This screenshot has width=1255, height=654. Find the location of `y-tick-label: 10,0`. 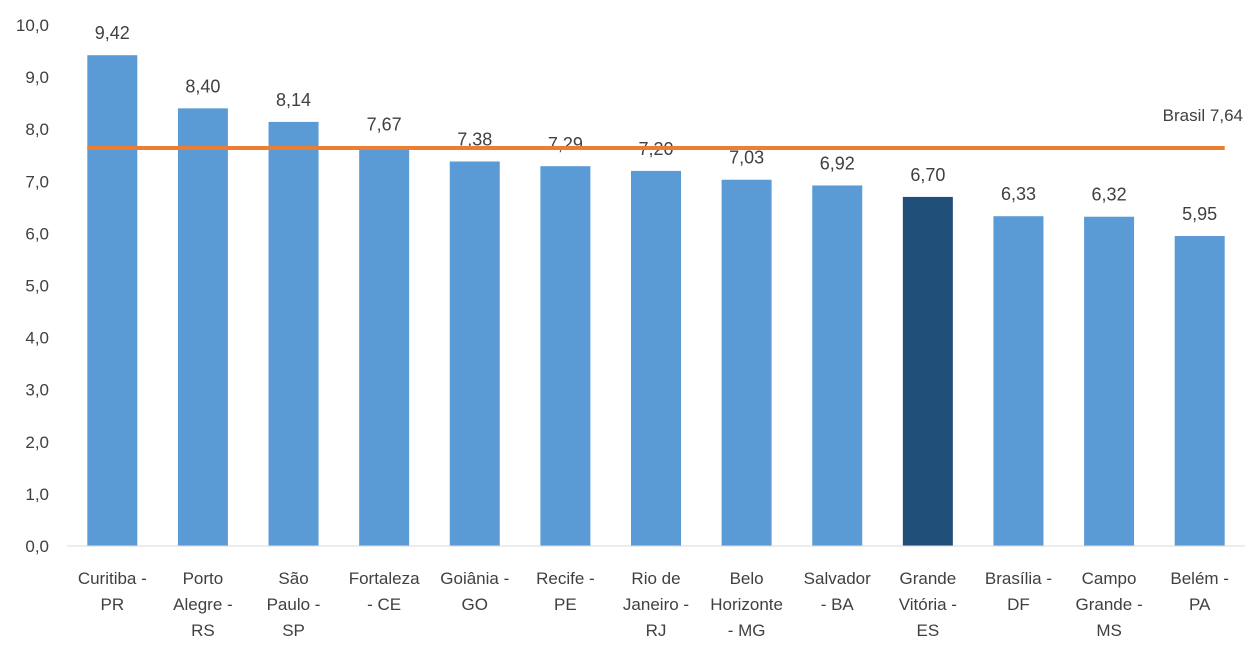

y-tick-label: 10,0 is located at coordinates (32, 25).